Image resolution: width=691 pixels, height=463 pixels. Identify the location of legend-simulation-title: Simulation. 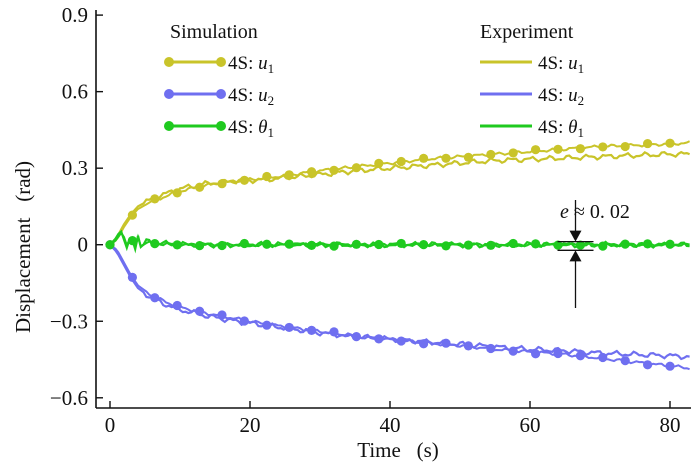
(214, 32).